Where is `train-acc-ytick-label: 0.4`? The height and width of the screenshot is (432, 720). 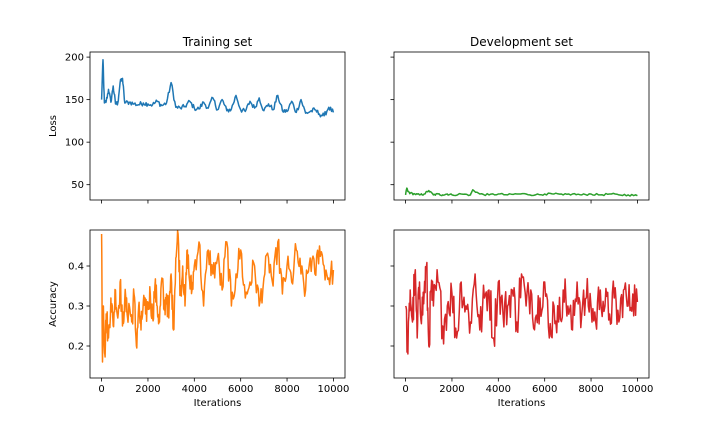
train-acc-ytick-label: 0.4 is located at coordinates (76, 267).